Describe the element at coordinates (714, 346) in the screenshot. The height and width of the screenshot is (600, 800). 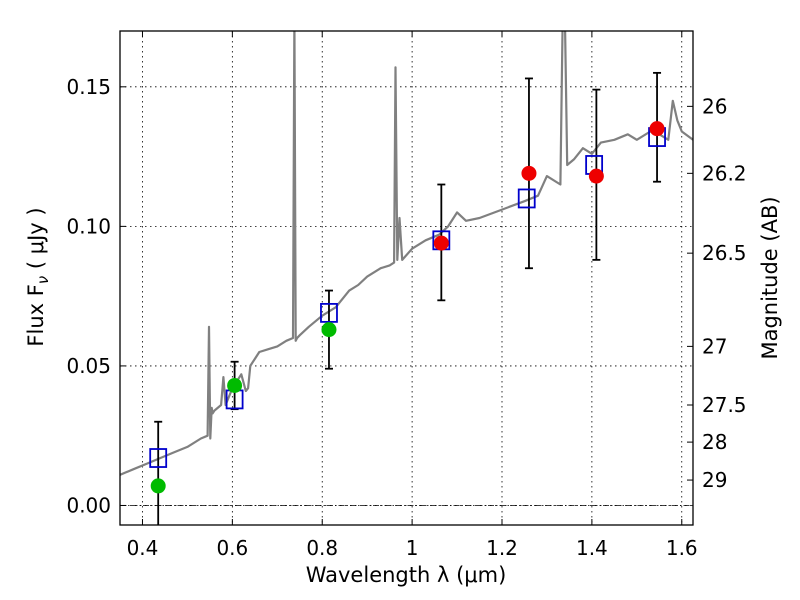
I see `y2-tick-label: 27` at that location.